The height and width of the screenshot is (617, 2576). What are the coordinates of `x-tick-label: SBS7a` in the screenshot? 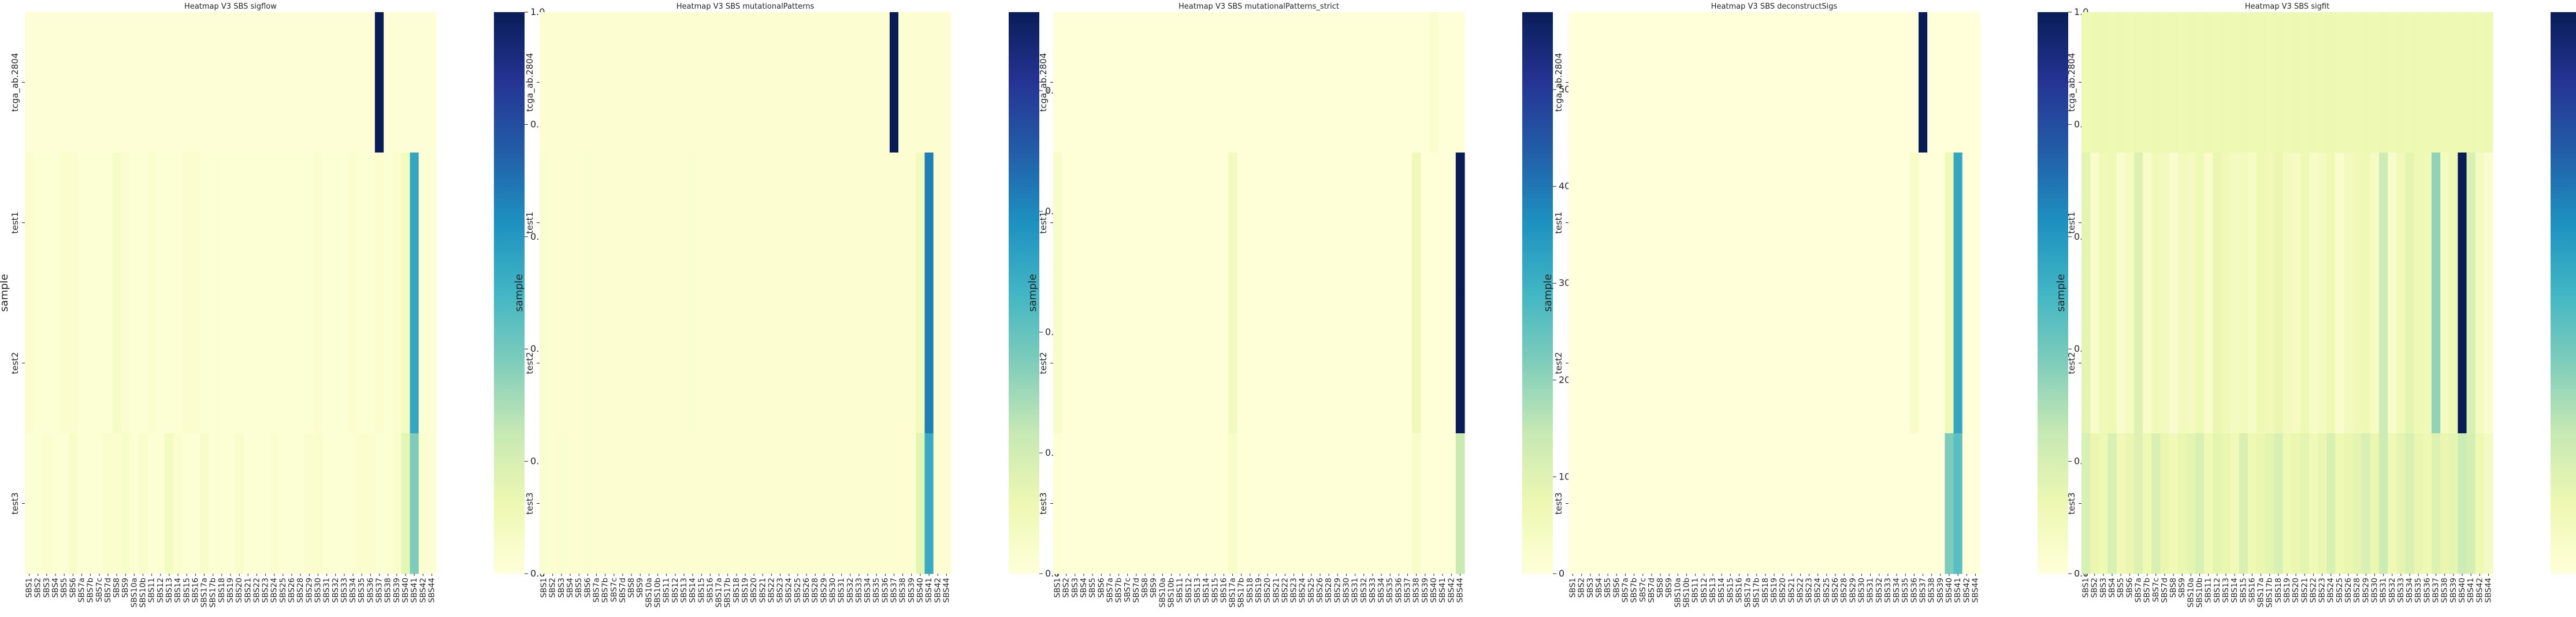 It's located at (597, 591).